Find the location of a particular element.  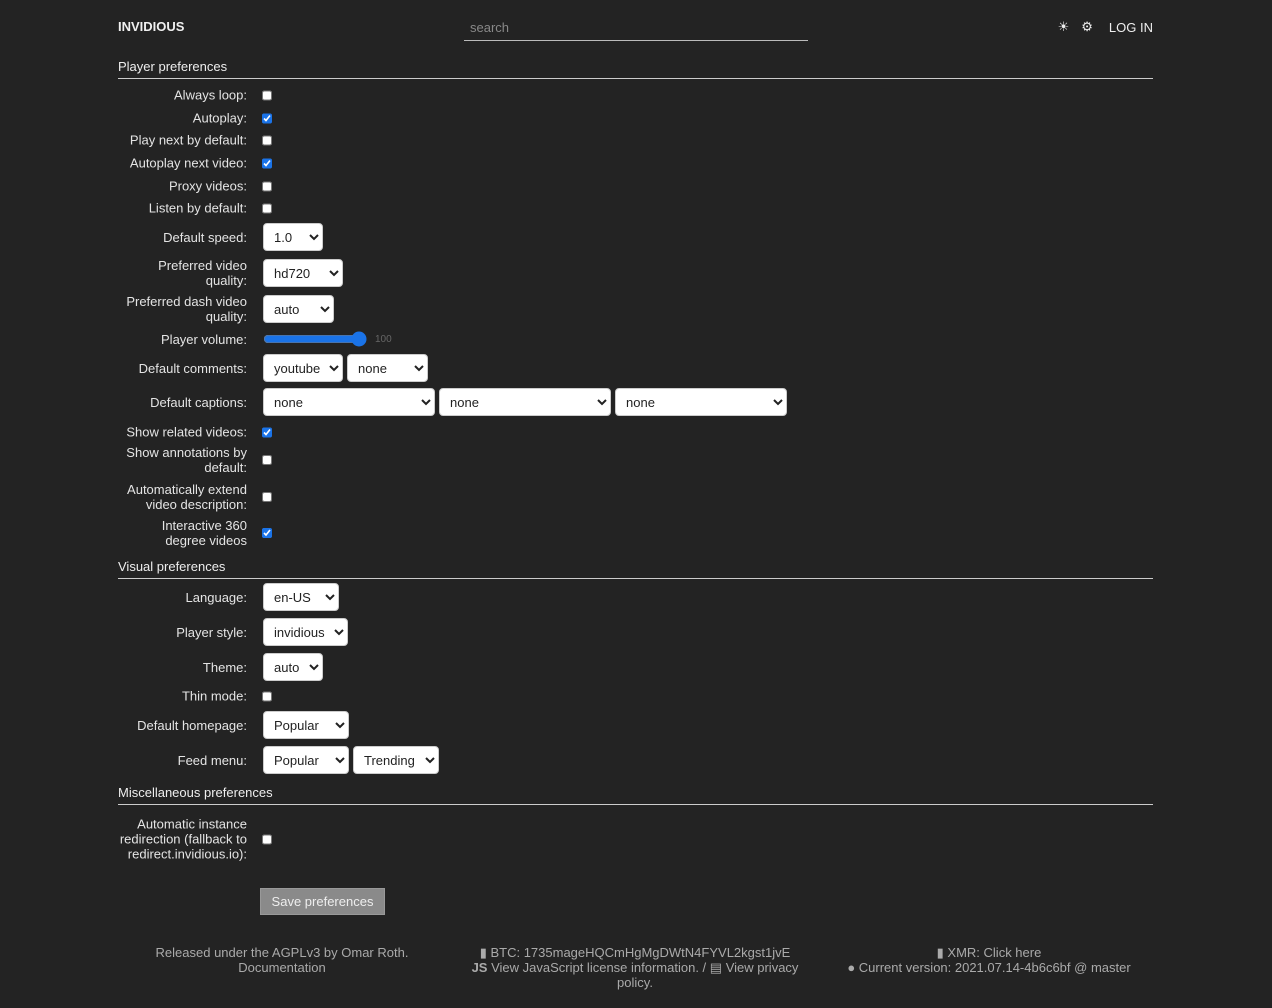

search-input is located at coordinates (636, 27).